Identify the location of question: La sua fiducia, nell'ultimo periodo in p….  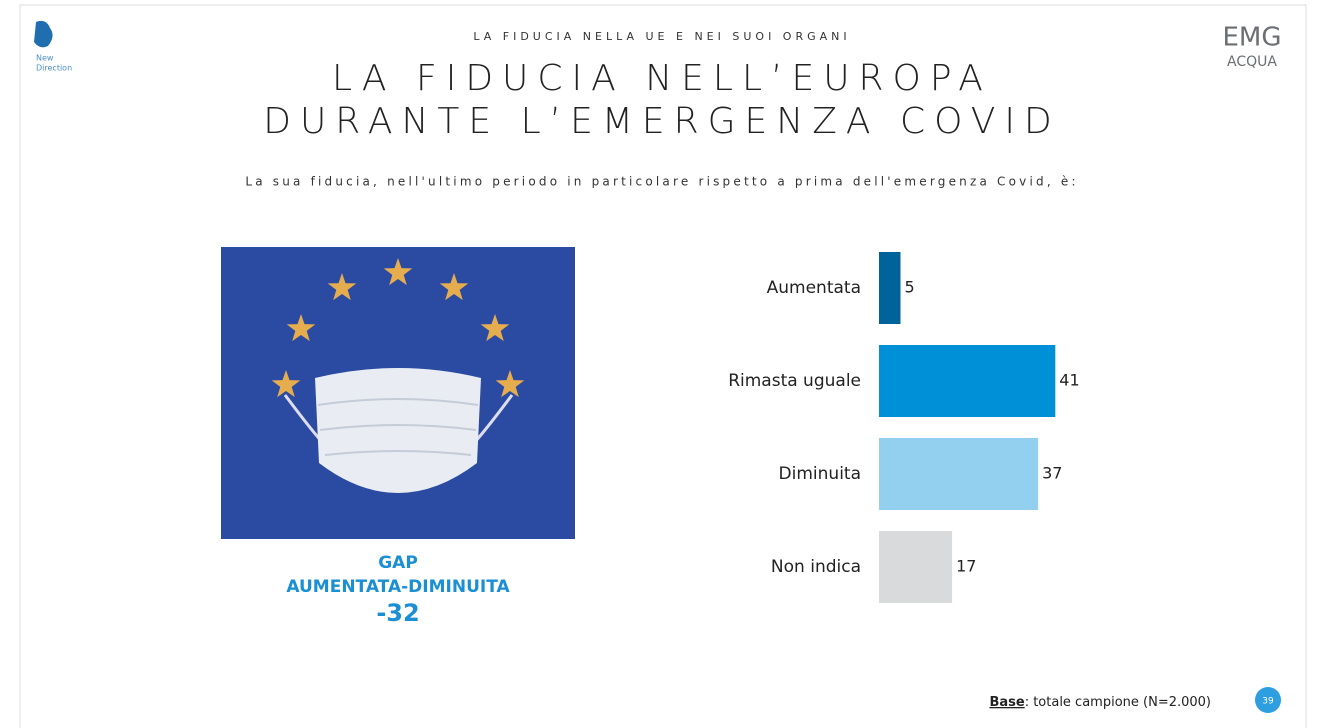
(661, 182).